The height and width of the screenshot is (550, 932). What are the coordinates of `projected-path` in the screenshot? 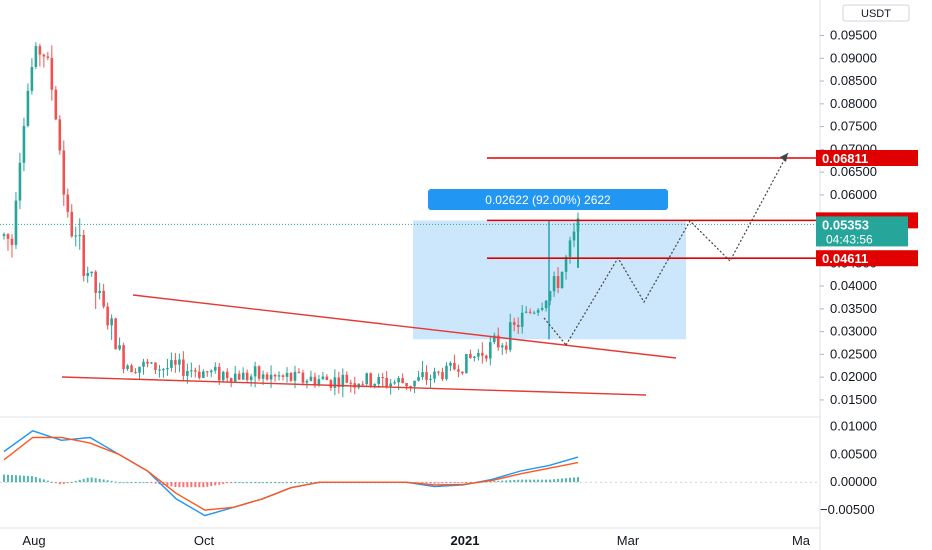 It's located at (677, 249).